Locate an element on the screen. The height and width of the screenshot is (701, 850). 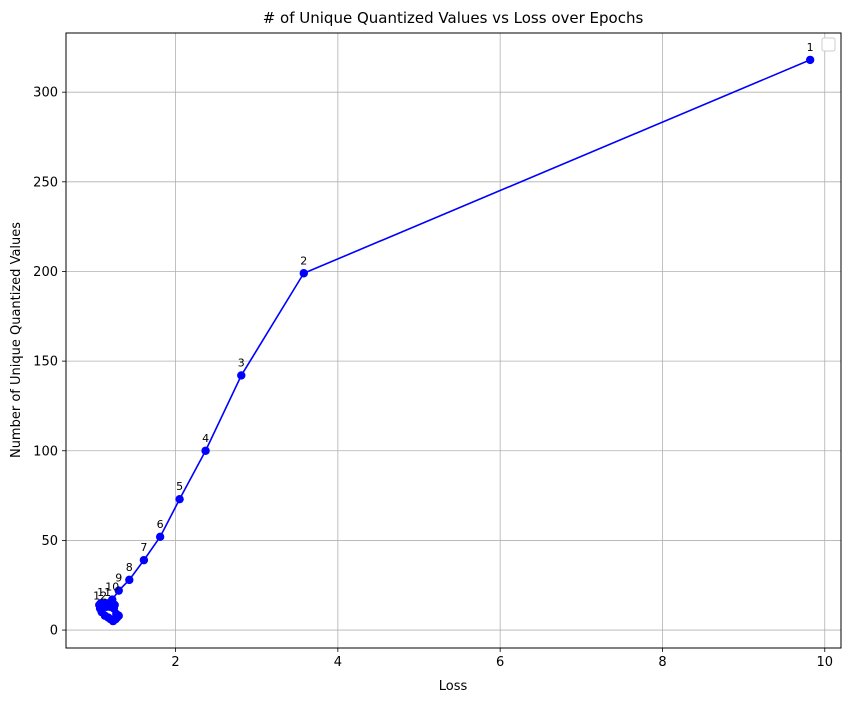
y-axis-title: Number of Unique Quantized Values is located at coordinates (16, 340).